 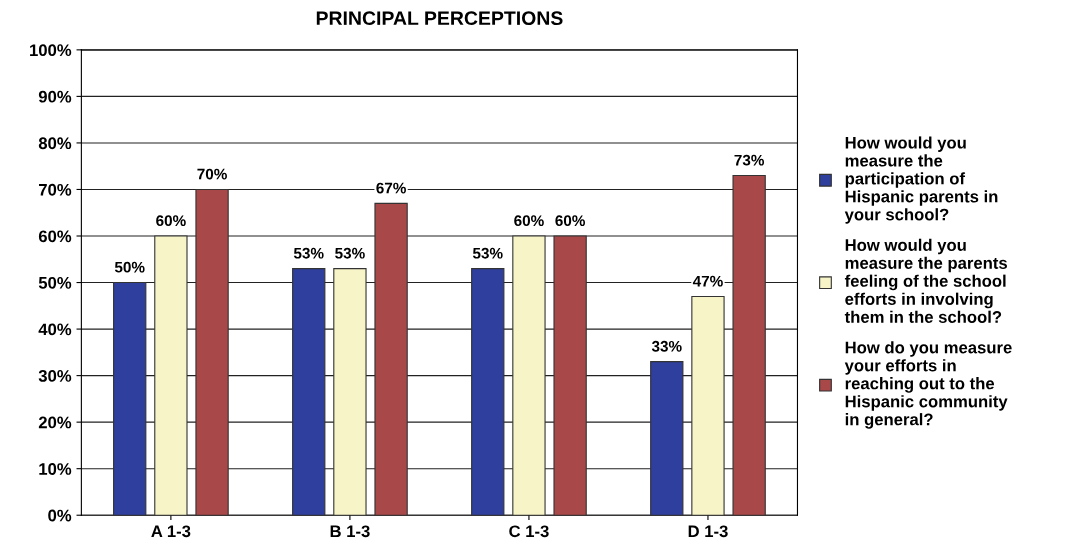 What do you see at coordinates (55, 282) in the screenshot?
I see `y-tick-label: 50%` at bounding box center [55, 282].